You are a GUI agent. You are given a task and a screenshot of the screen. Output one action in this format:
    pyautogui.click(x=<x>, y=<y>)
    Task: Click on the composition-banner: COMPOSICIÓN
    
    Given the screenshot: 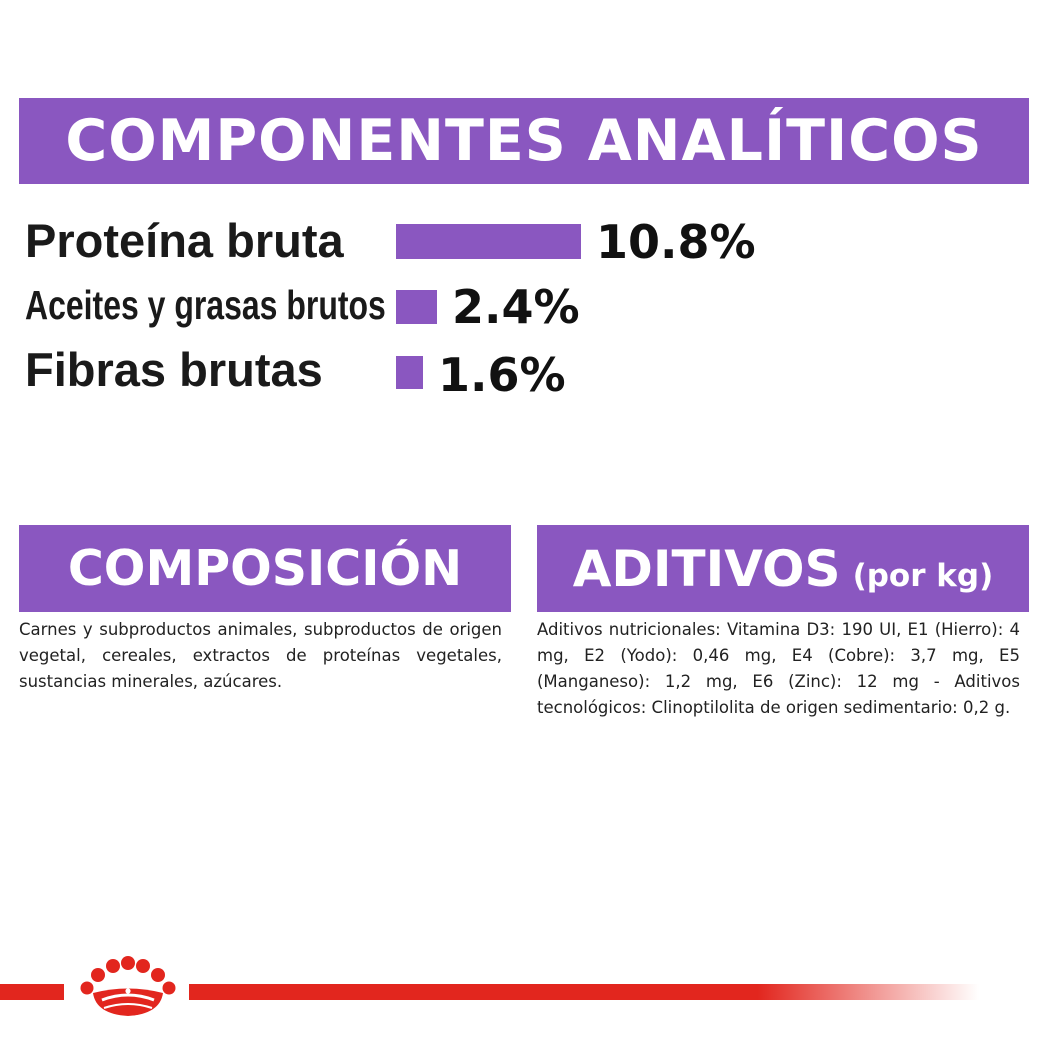 What is the action you would take?
    pyautogui.click(x=265, y=568)
    